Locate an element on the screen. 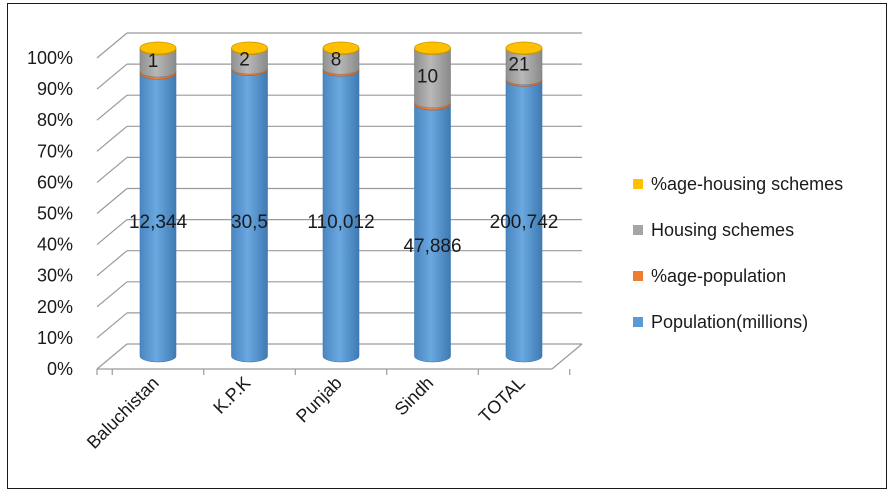 This screenshot has height=490, width=892. category-label: Punjab is located at coordinates (319, 400).